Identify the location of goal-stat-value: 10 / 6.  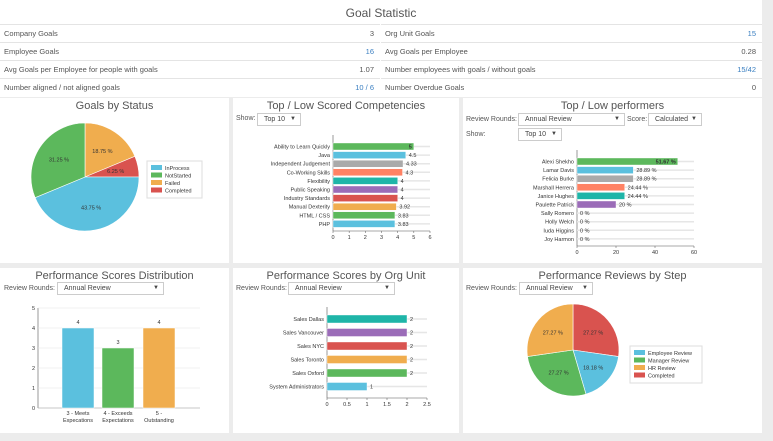
(364, 87).